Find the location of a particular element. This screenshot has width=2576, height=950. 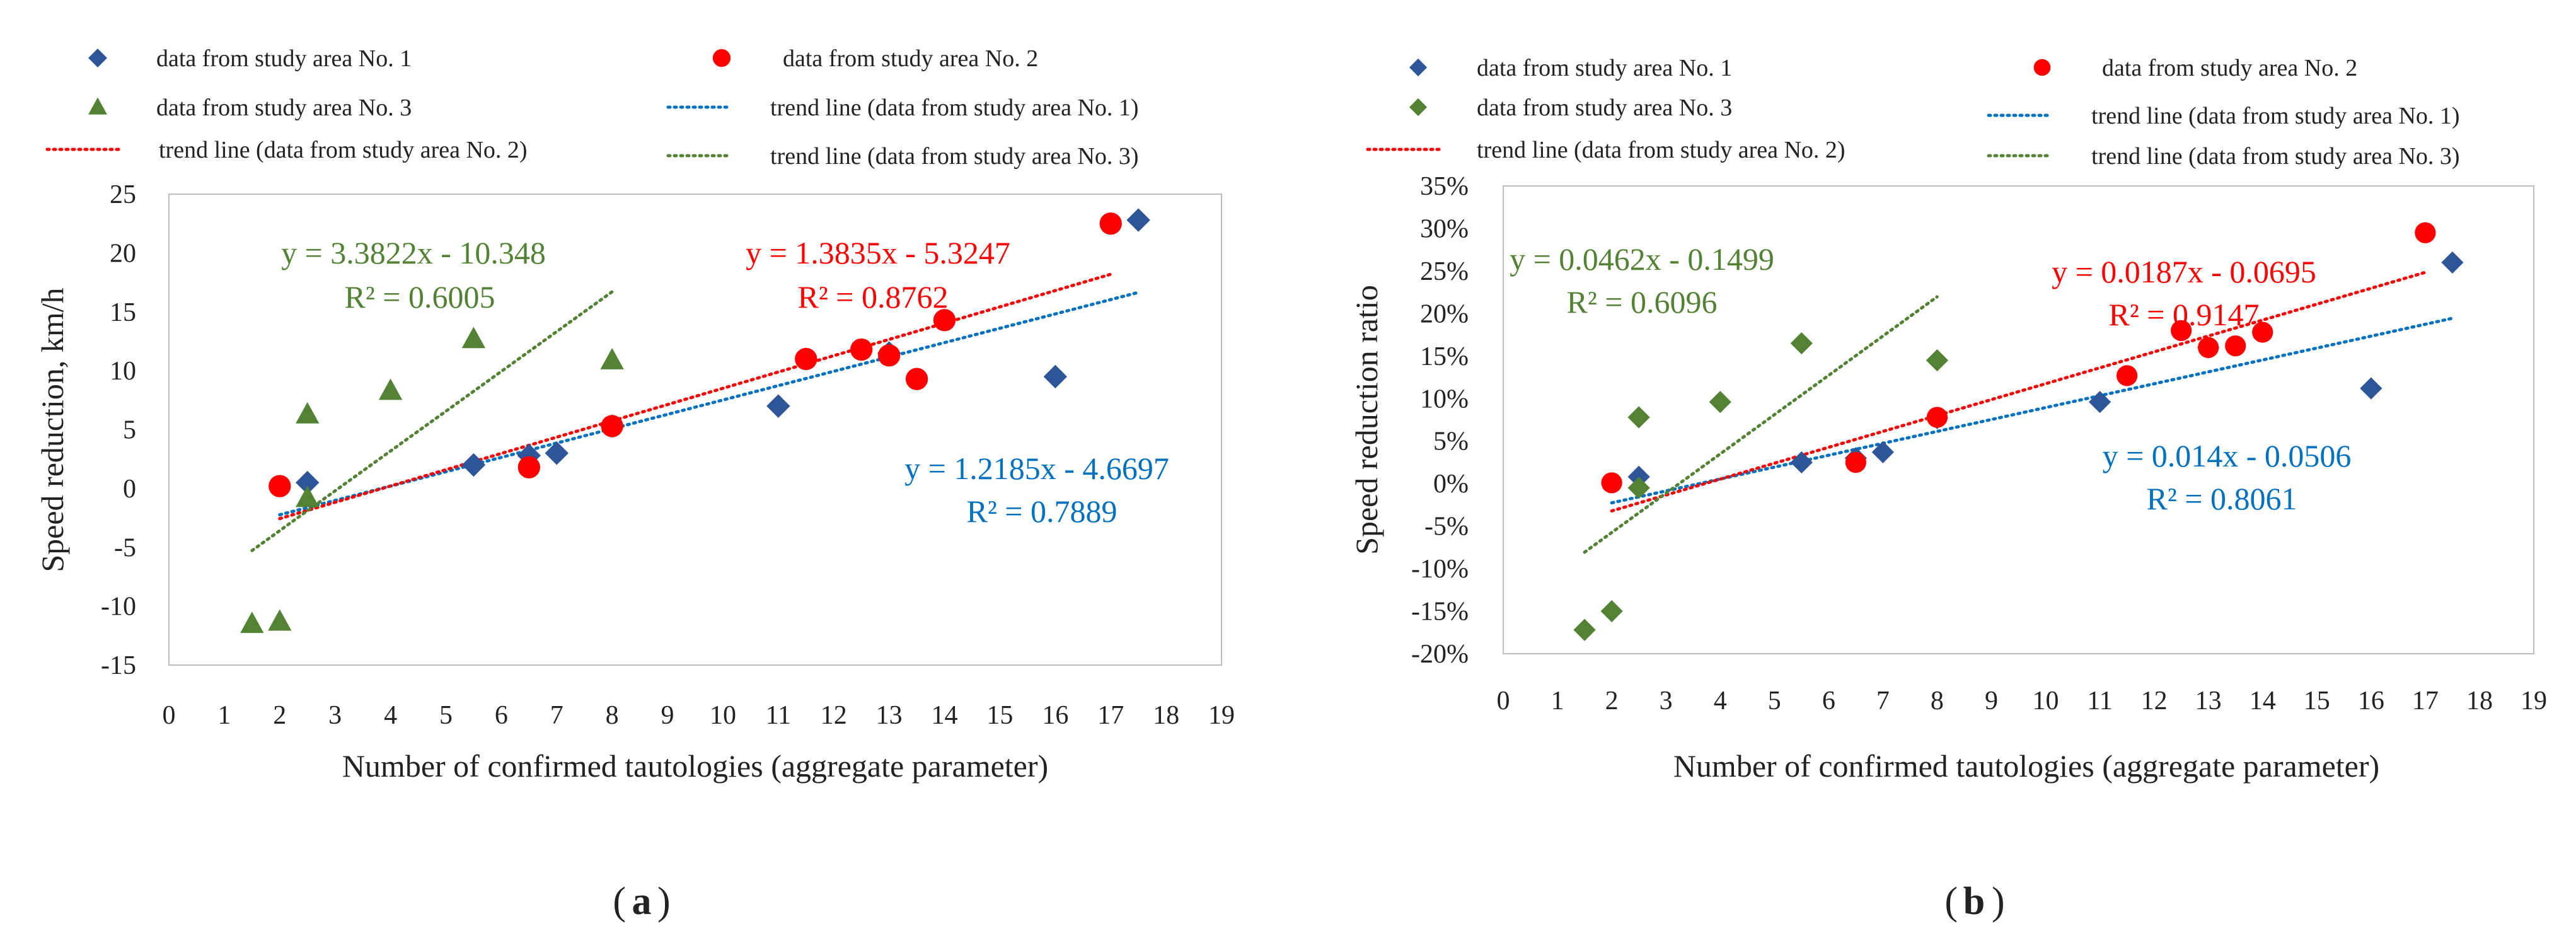

y-tick-label: 10% is located at coordinates (1444, 399).